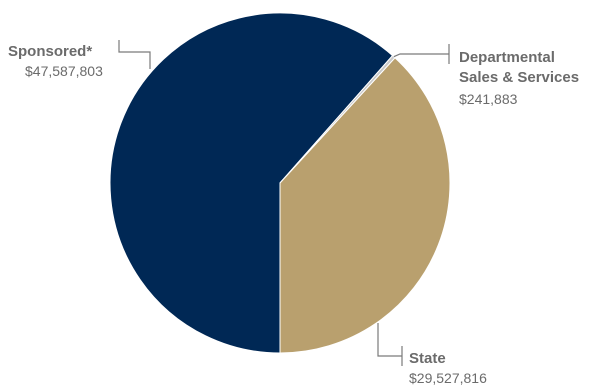 Image resolution: width=611 pixels, height=387 pixels. What do you see at coordinates (448, 378) in the screenshot?
I see `slice-value-state: $29,527,816` at bounding box center [448, 378].